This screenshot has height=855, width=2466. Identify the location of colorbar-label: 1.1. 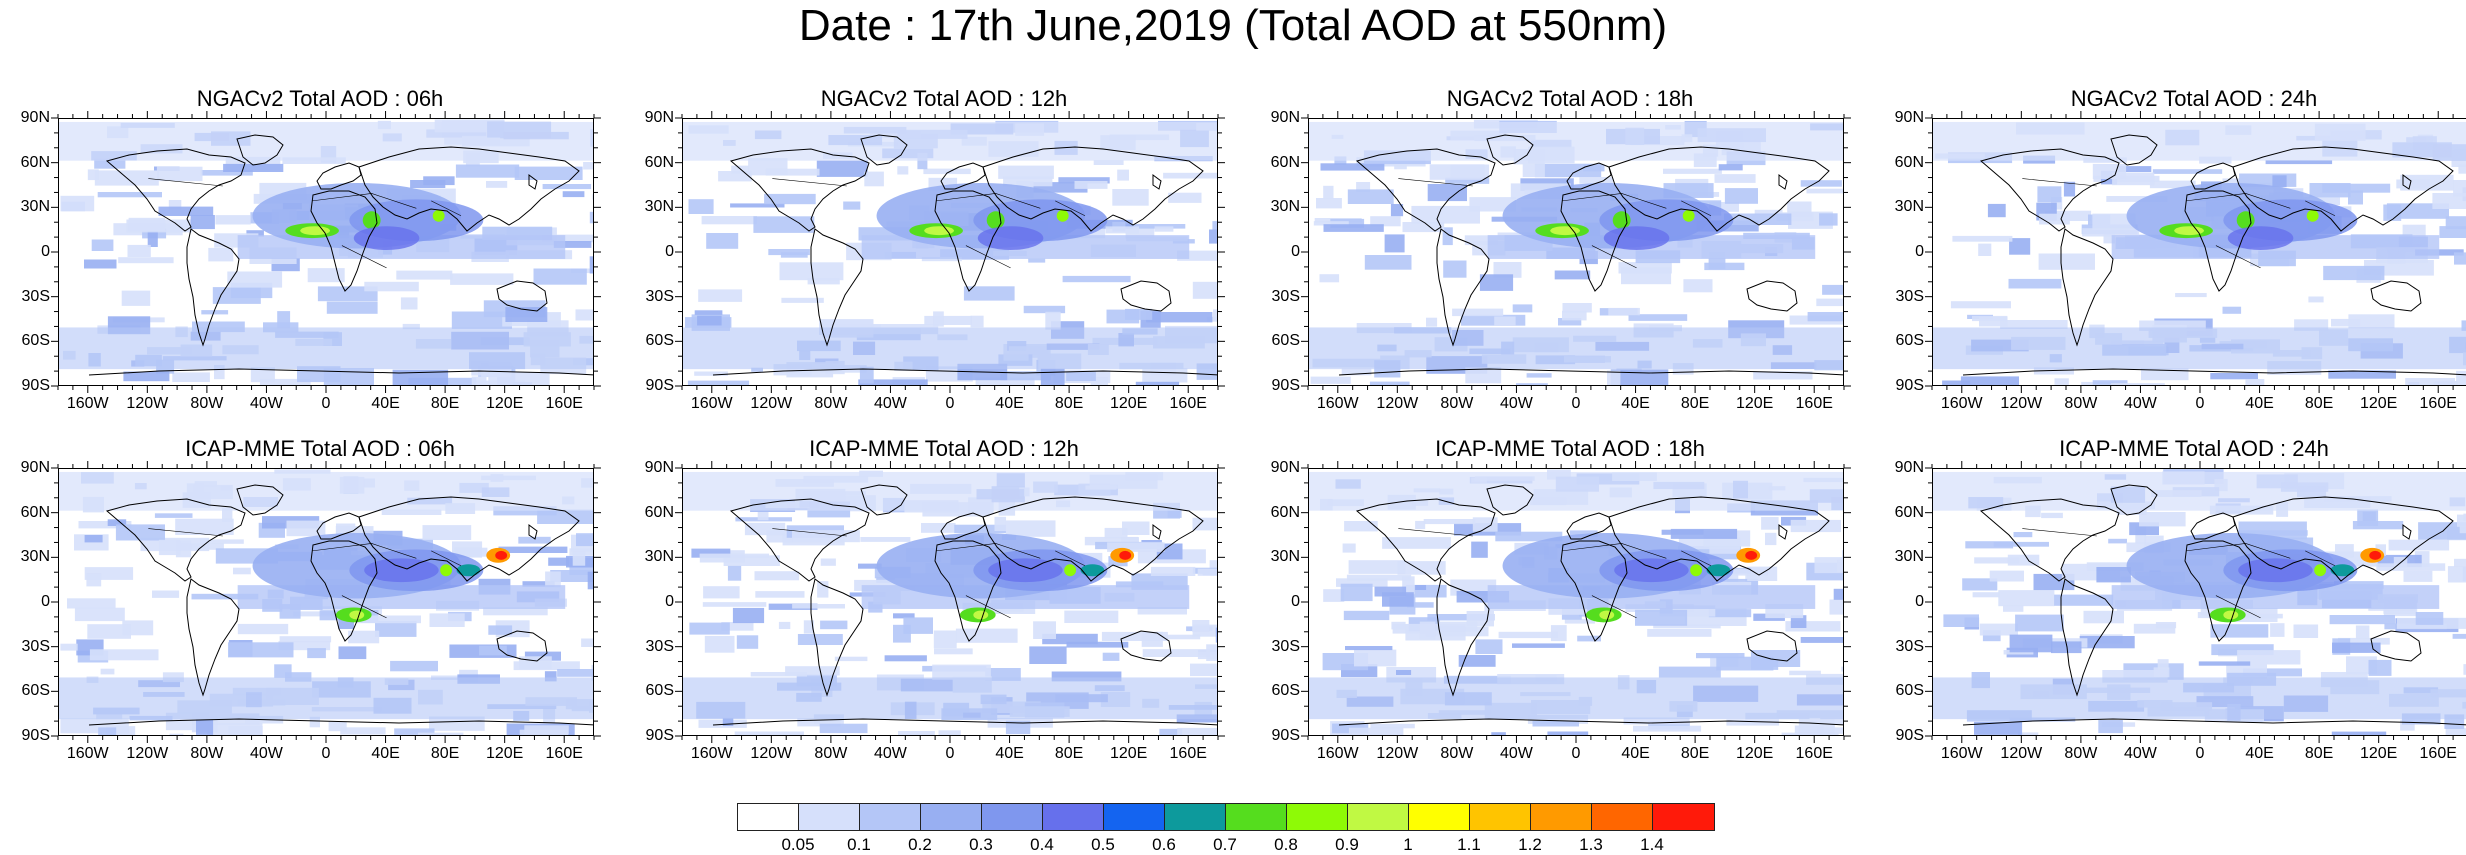
(1469, 845).